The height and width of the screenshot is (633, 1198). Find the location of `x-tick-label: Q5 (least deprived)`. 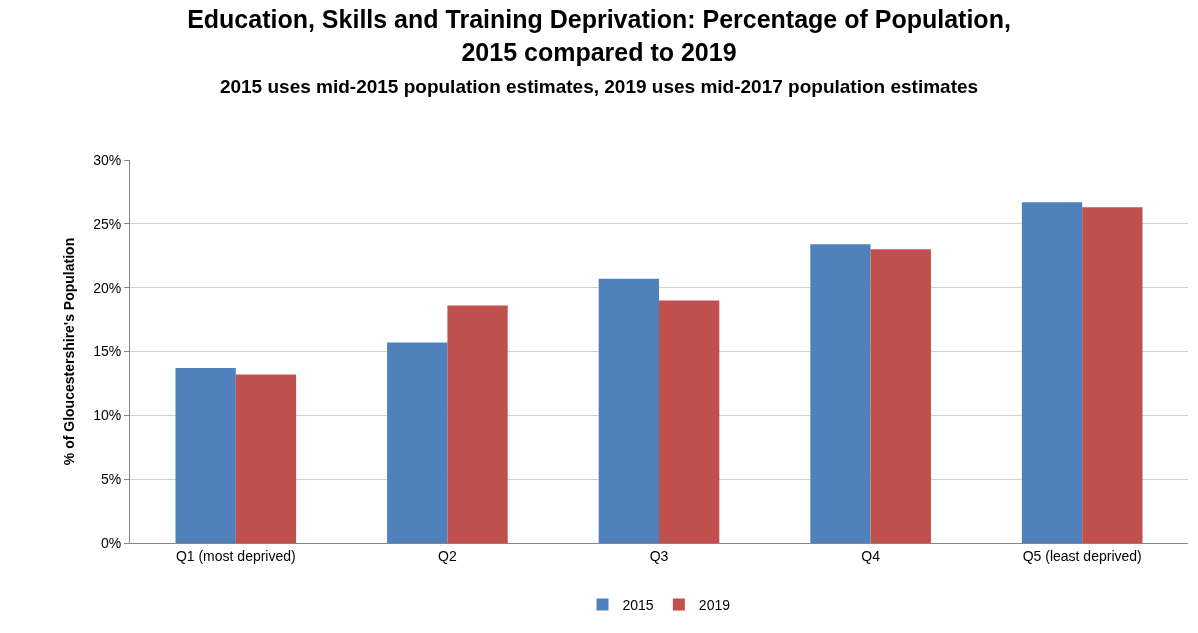

x-tick-label: Q5 (least deprived) is located at coordinates (1082, 555).